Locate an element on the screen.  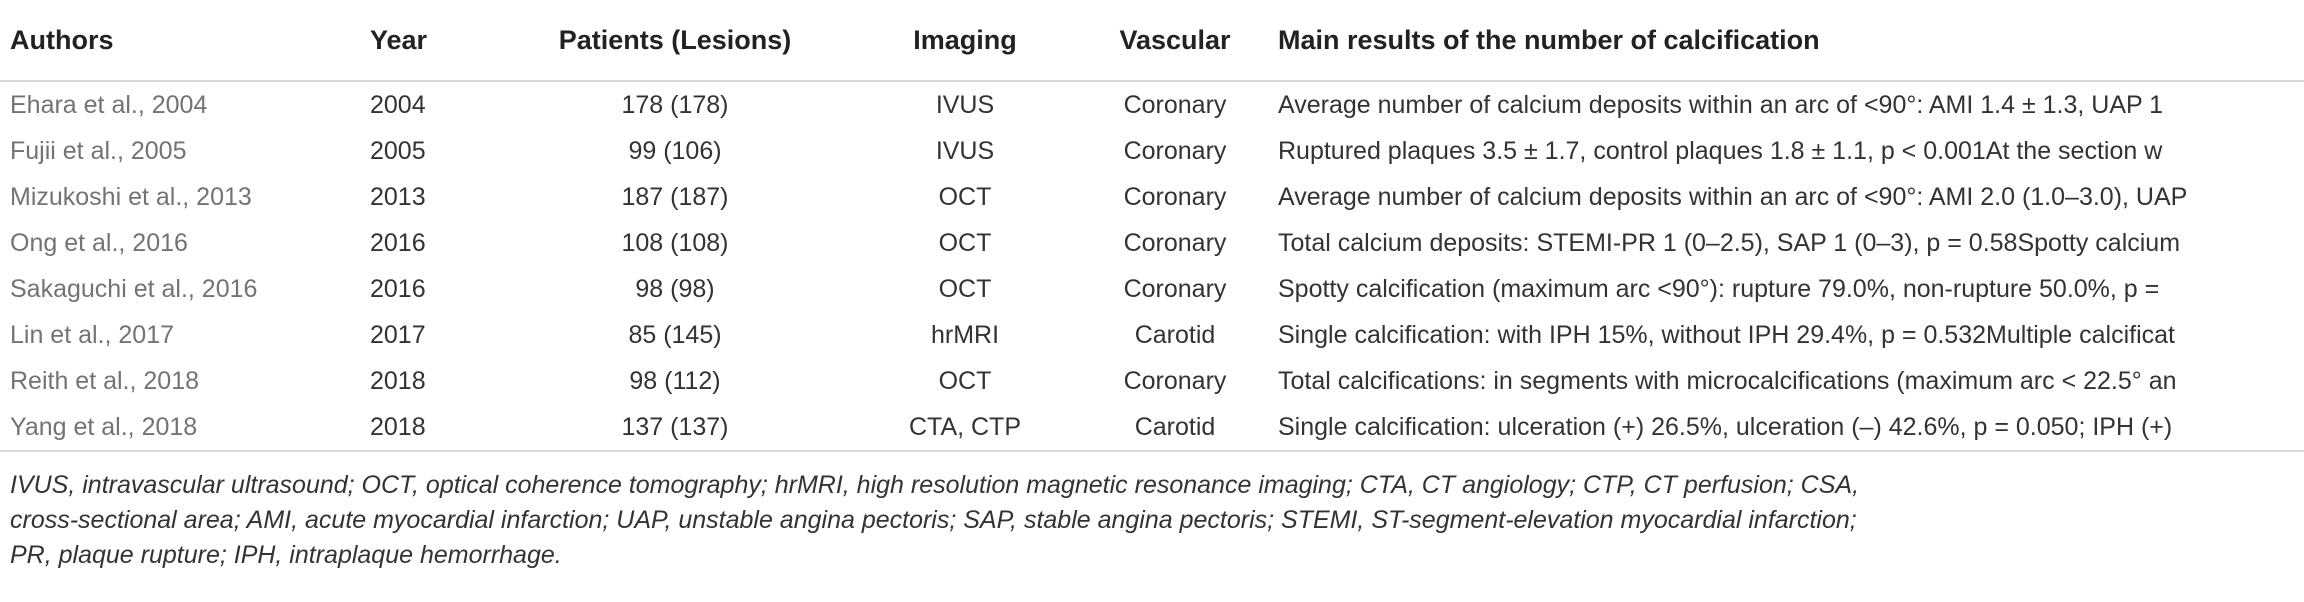
cell-authors: Fujii et al., 2005 is located at coordinates (98, 150).